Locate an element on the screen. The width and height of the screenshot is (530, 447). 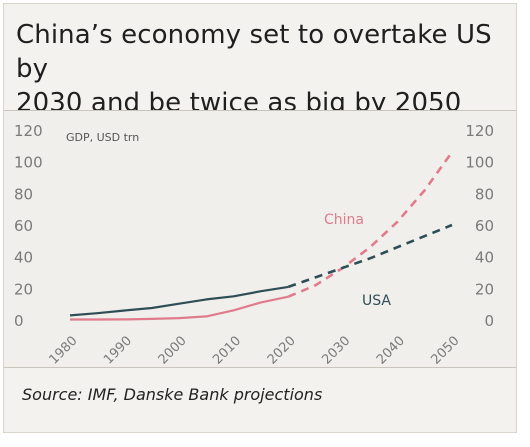
right-tick-label: 60 is located at coordinates (484, 226).